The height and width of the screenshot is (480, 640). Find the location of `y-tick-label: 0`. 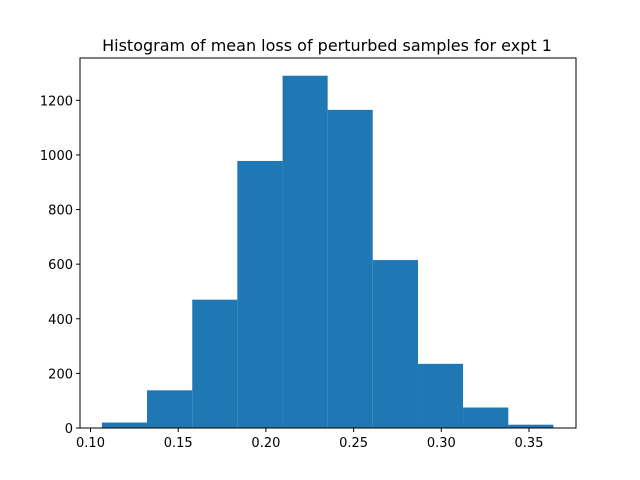

y-tick-label: 0 is located at coordinates (69, 429).